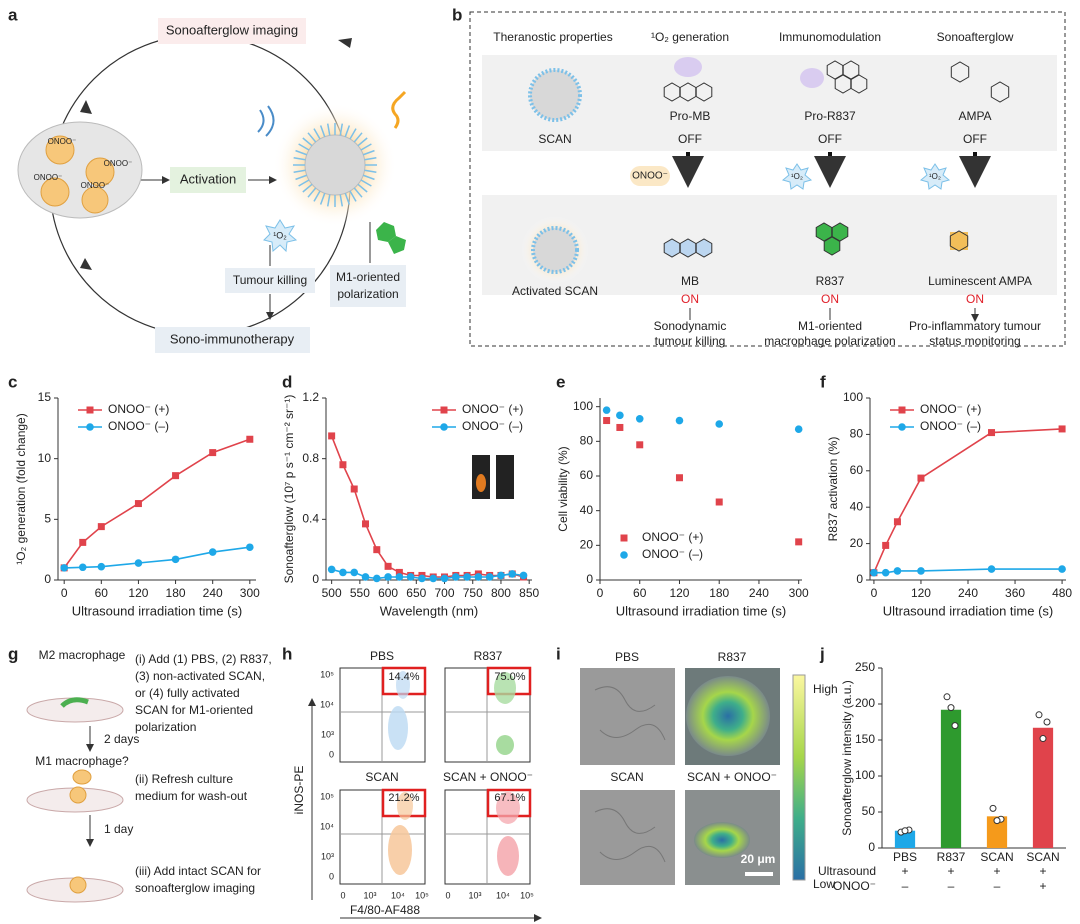 The image size is (1080, 924). I want to click on x-tick-label: 240, so click(968, 593).